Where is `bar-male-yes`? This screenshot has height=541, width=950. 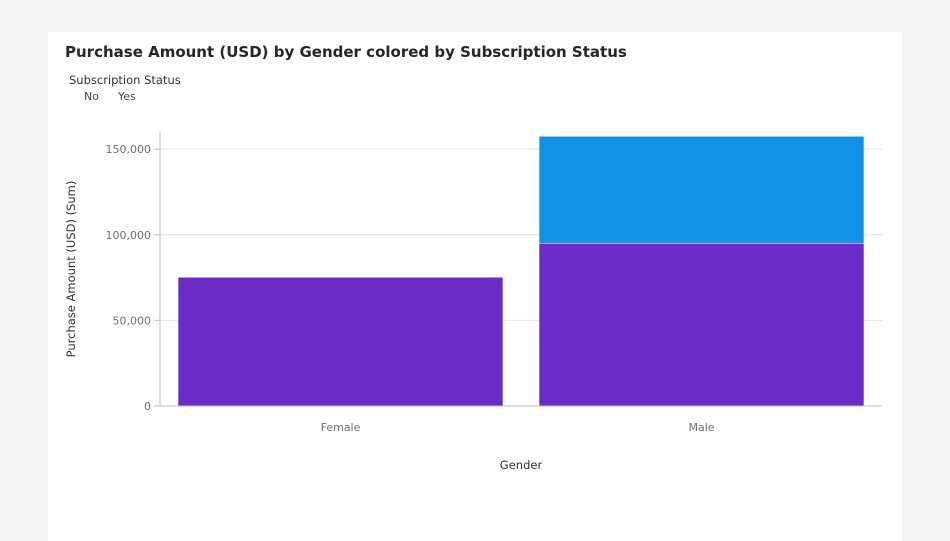 bar-male-yes is located at coordinates (701, 190).